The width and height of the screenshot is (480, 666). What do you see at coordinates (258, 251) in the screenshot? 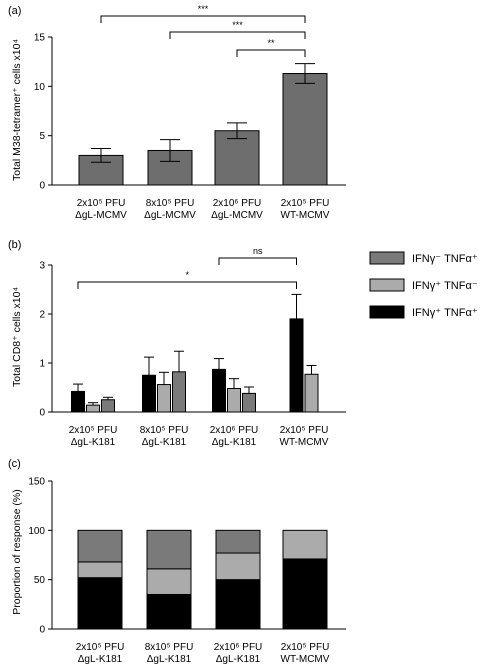
I see `significance-label: ns` at bounding box center [258, 251].